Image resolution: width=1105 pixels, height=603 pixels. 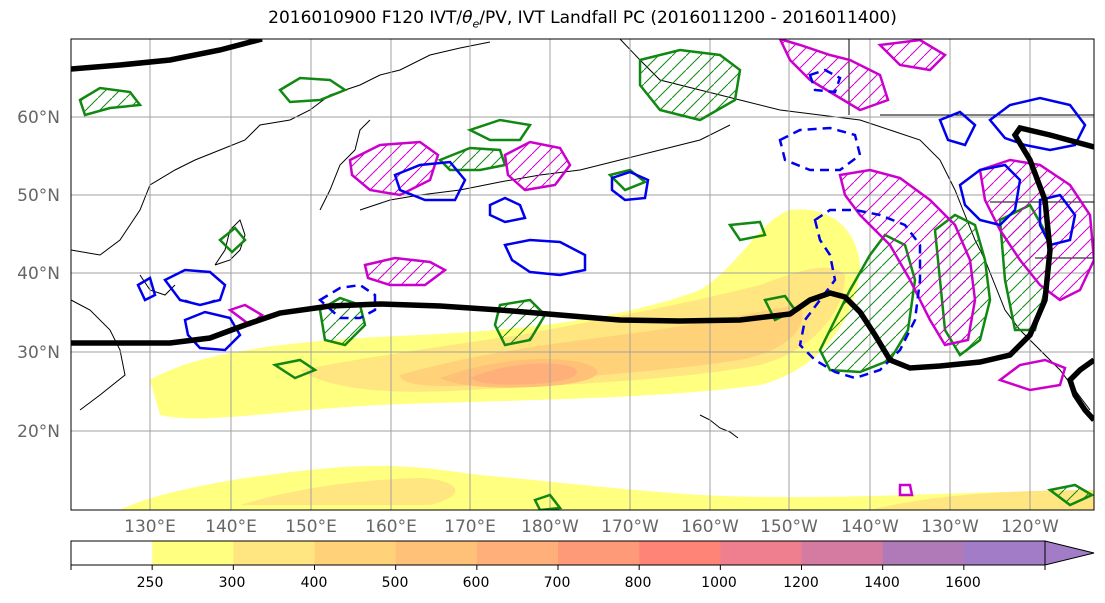 What do you see at coordinates (365, 18) in the screenshot?
I see `title-prefix: 2016010900 F120 IVT/` at bounding box center [365, 18].